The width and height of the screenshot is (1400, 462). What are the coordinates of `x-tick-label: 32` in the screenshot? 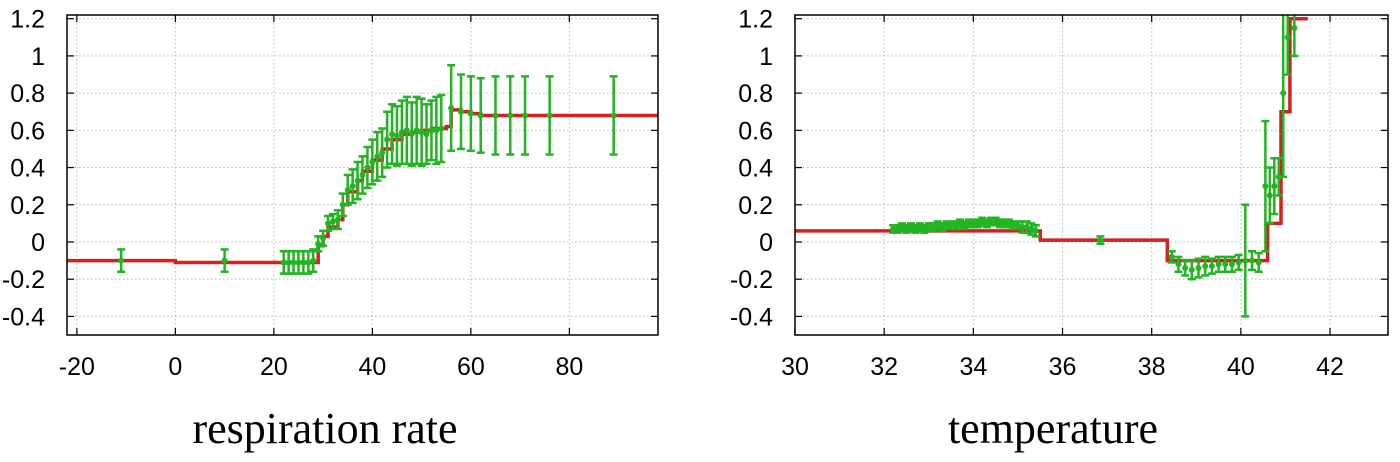 It's located at (884, 367).